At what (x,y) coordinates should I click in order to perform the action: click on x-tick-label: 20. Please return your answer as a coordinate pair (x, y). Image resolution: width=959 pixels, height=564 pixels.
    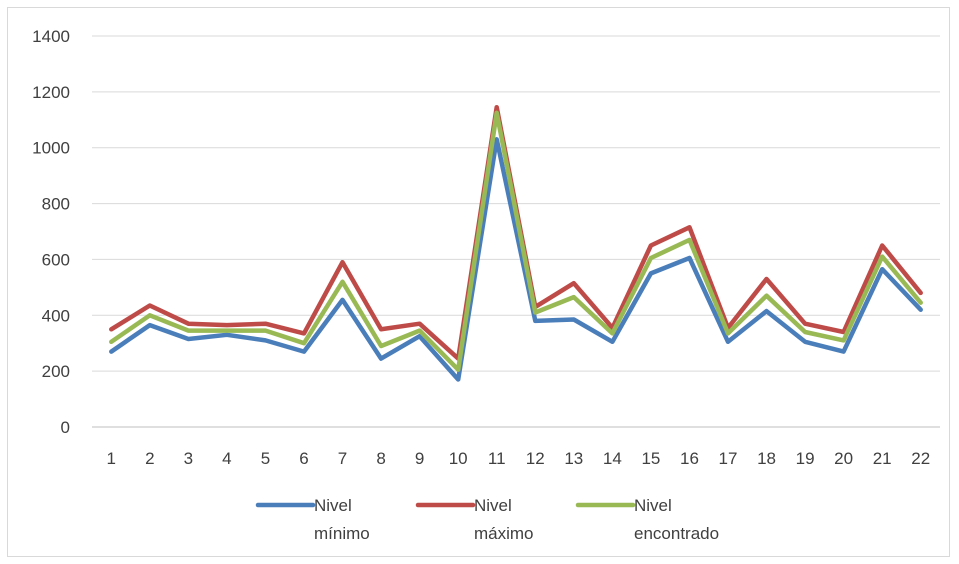
    Looking at the image, I should click on (843, 458).